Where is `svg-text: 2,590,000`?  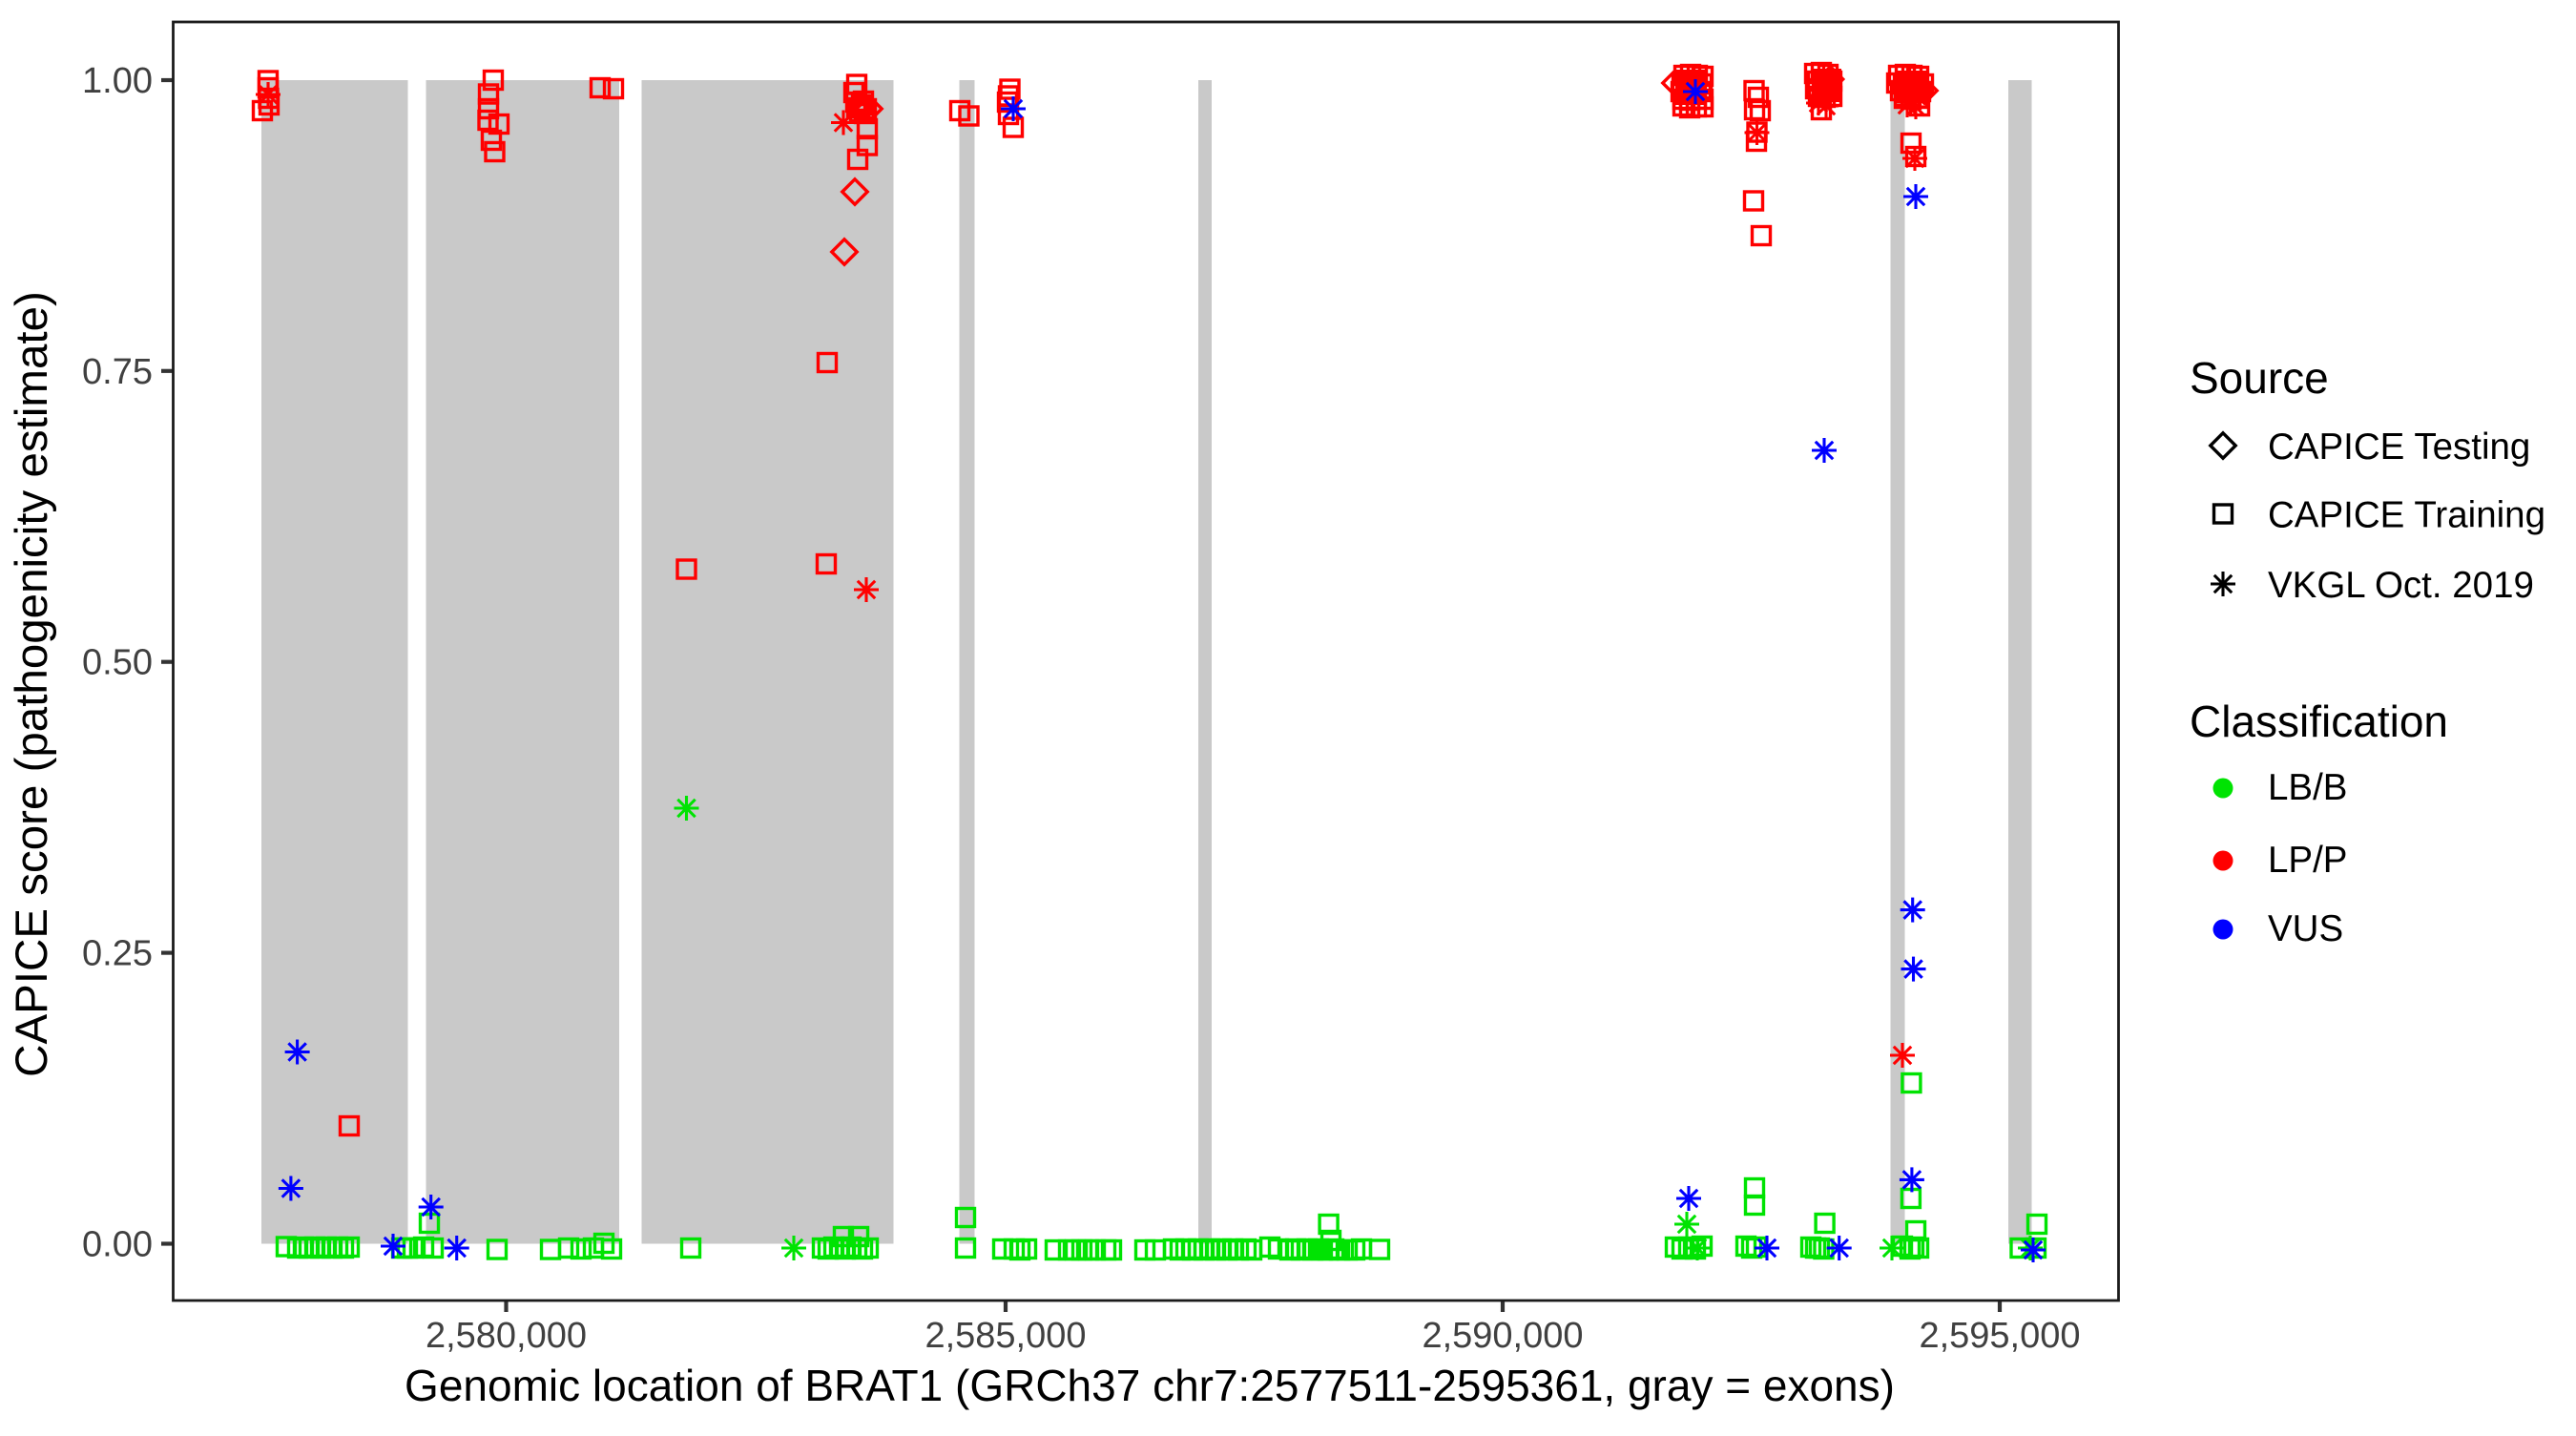 svg-text: 2,590,000 is located at coordinates (1502, 1336).